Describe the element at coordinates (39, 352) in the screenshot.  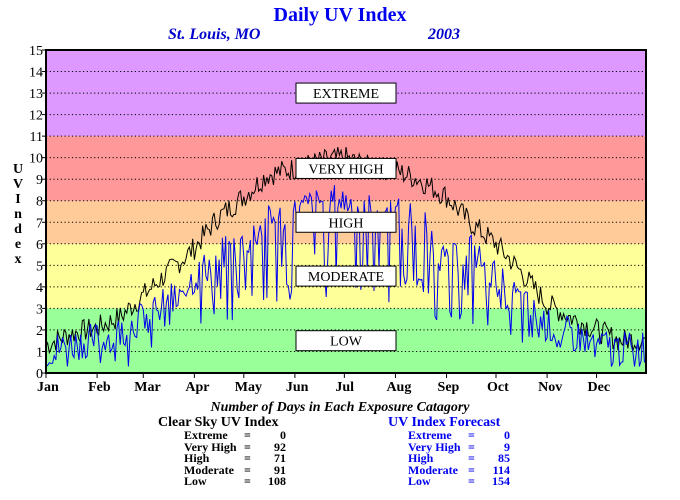
I see `y-tick-label: 1` at that location.